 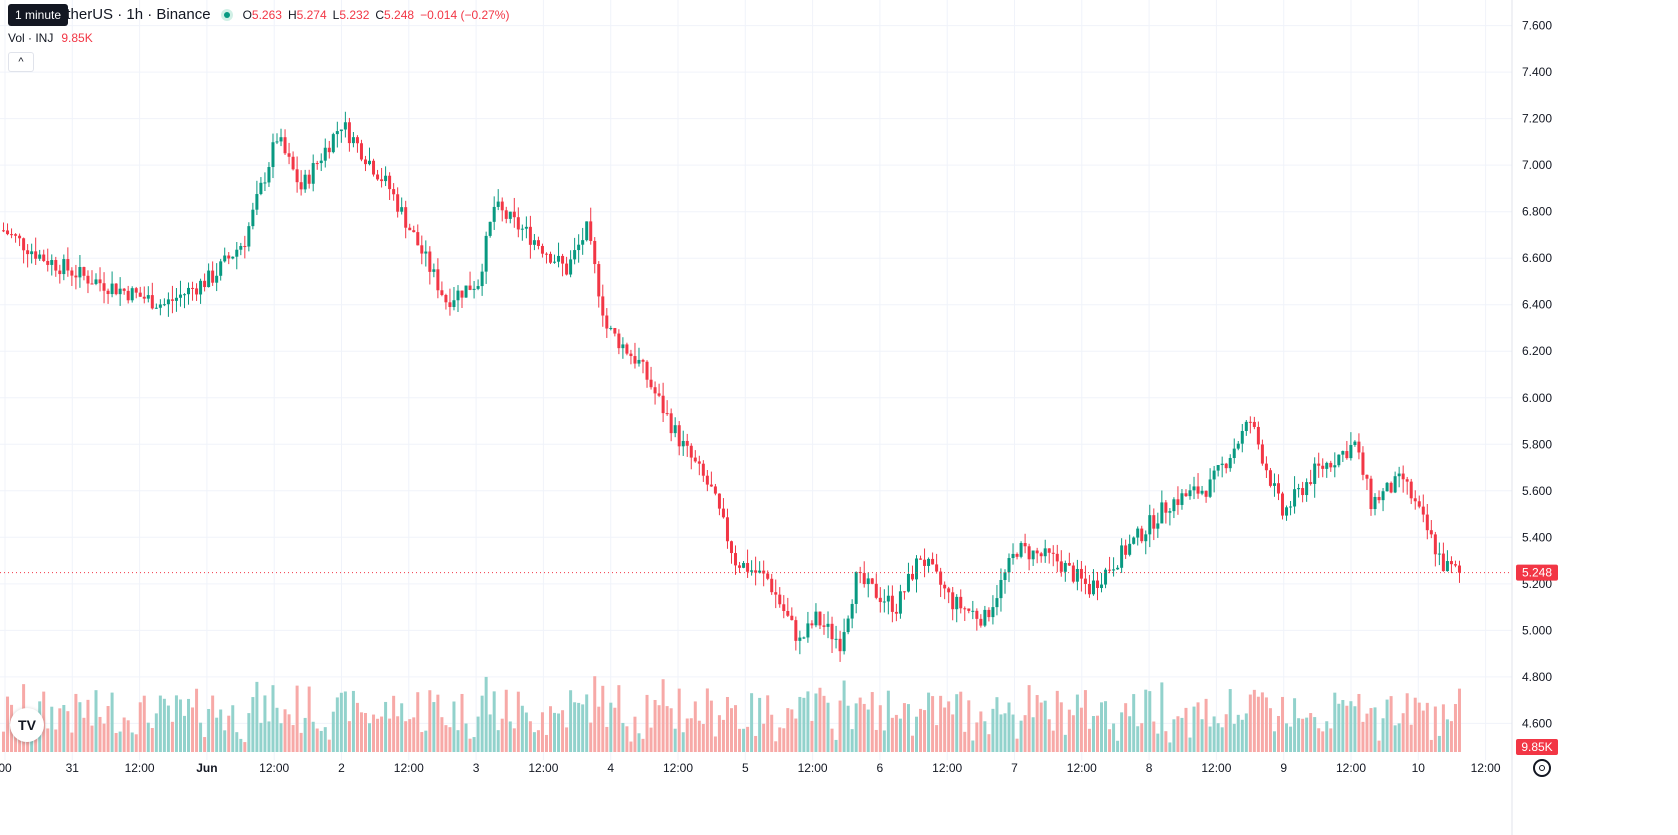 I want to click on time-tick-label: 7, so click(x=1014, y=768).